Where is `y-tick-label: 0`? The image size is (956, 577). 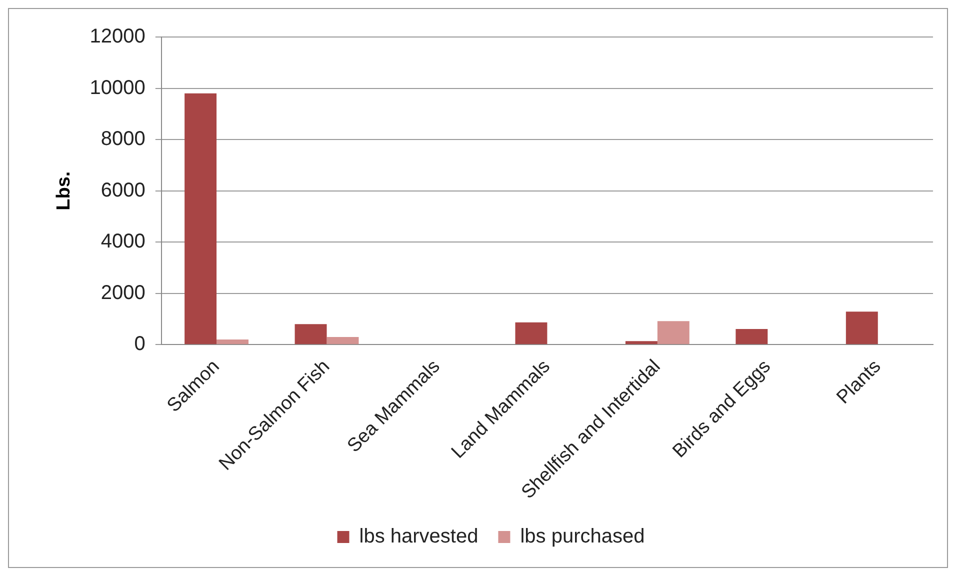
y-tick-label: 0 is located at coordinates (140, 344).